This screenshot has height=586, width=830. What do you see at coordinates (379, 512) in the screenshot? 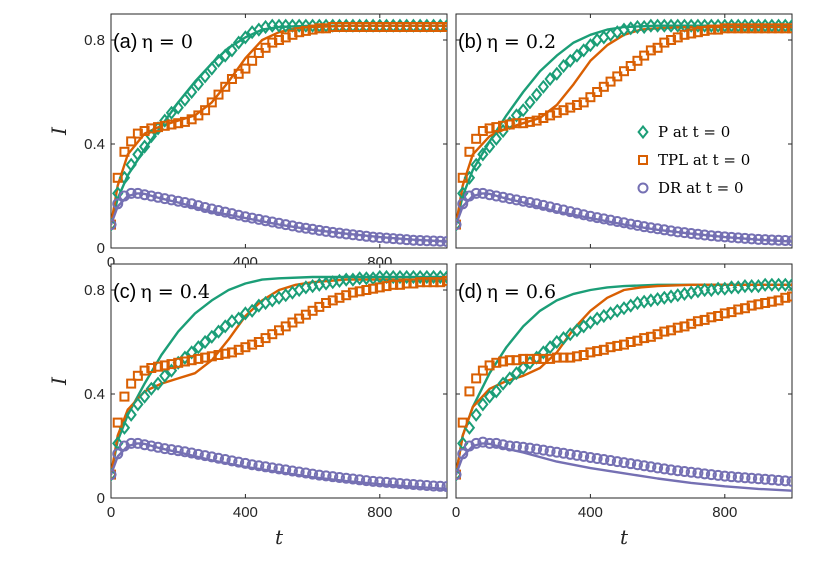
I see `x-tick-label: 800` at bounding box center [379, 512].